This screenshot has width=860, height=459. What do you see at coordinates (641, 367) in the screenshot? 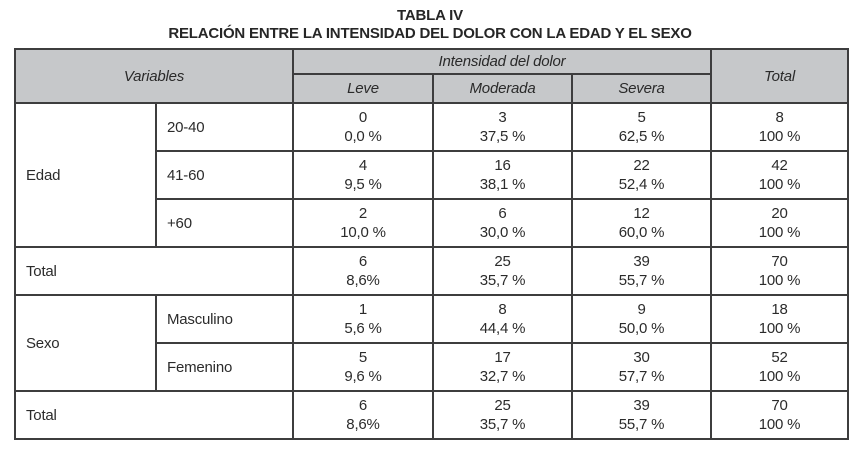
I see `cell-severa: 30 57,7 %` at bounding box center [641, 367].